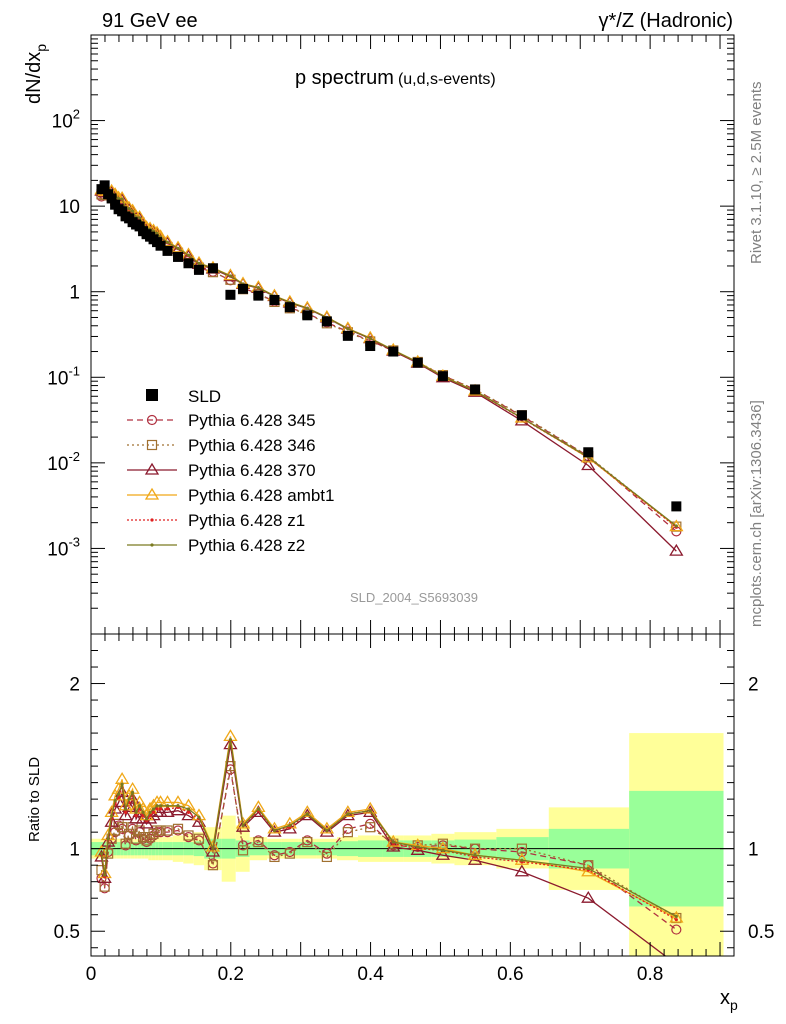 The width and height of the screenshot is (786, 1024). I want to click on y-tick-label: 10⁻², so click(63, 462).